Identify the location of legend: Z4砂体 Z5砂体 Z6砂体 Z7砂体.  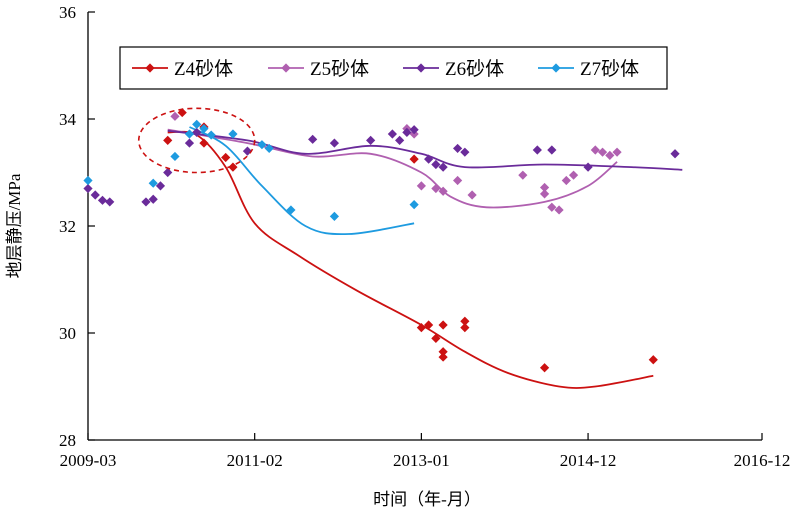
(393, 68).